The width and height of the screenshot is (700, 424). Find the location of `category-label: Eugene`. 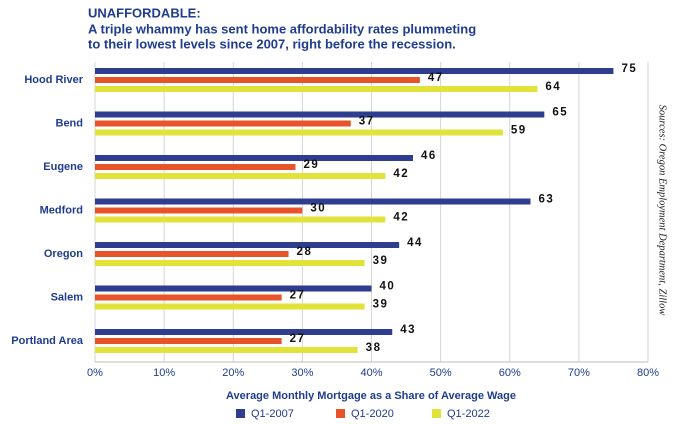

category-label: Eugene is located at coordinates (63, 167).